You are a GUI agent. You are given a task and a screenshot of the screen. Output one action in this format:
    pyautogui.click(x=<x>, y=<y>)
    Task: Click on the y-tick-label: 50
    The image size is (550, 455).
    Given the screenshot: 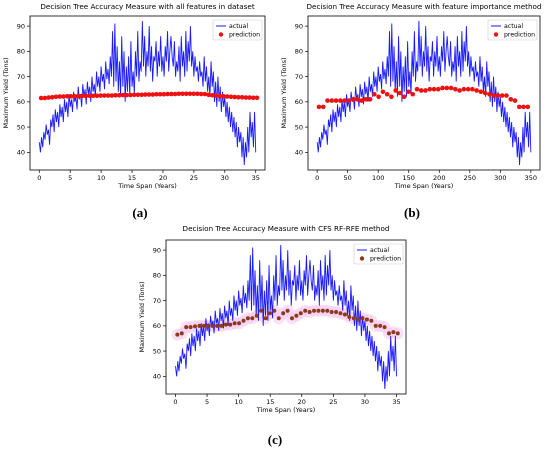 What is the action you would take?
    pyautogui.click(x=21, y=127)
    